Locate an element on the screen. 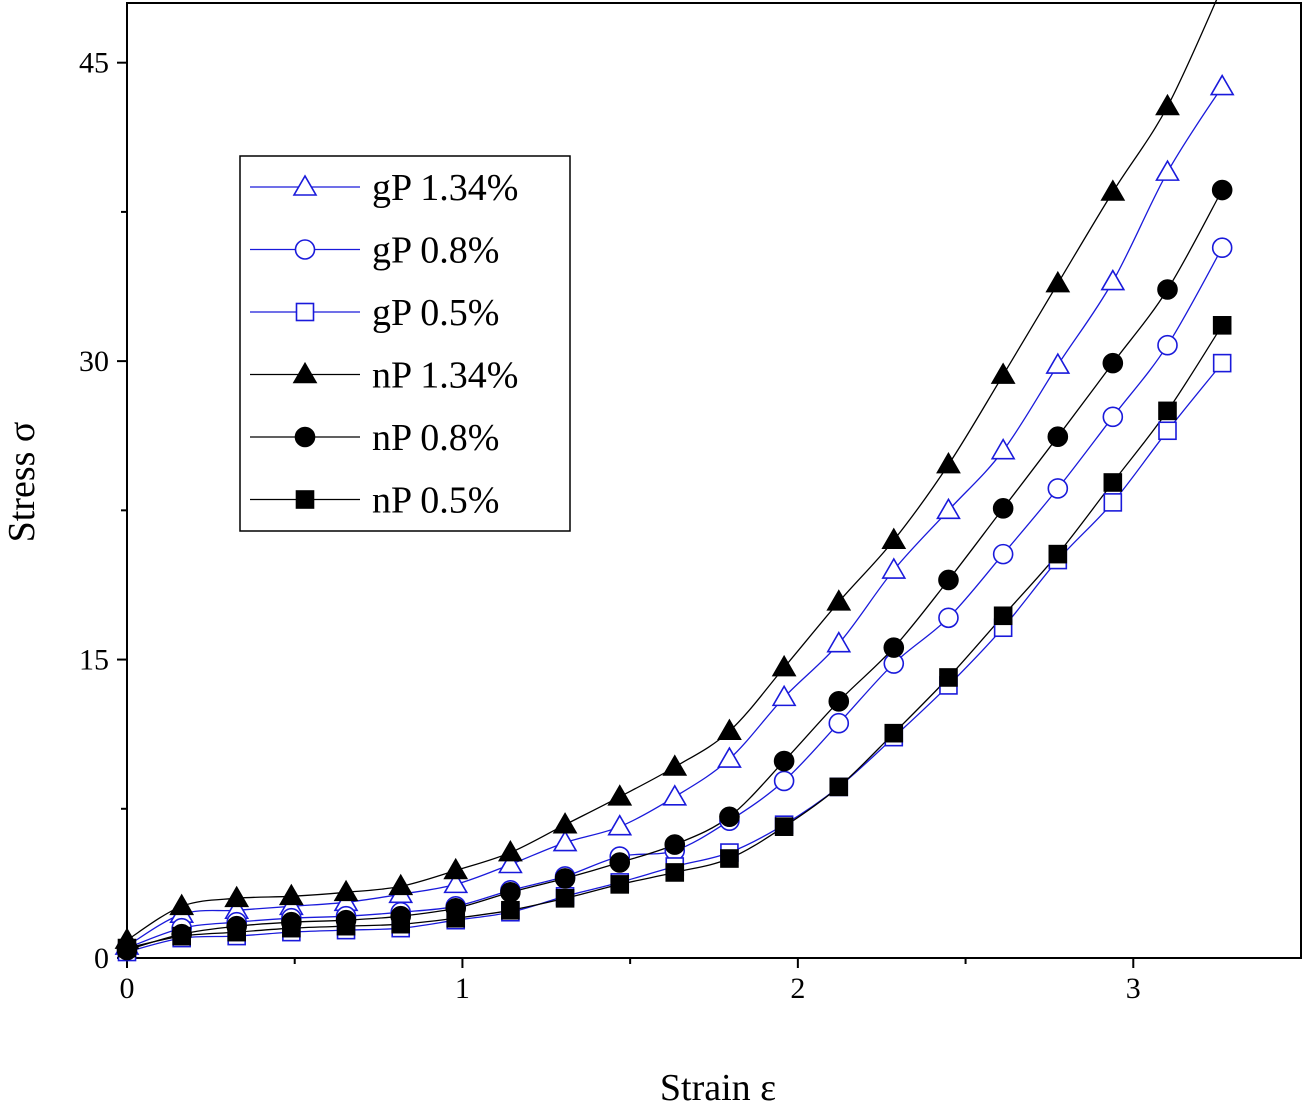 The height and width of the screenshot is (1105, 1307). legend-label: nP 0.8% is located at coordinates (435, 438).